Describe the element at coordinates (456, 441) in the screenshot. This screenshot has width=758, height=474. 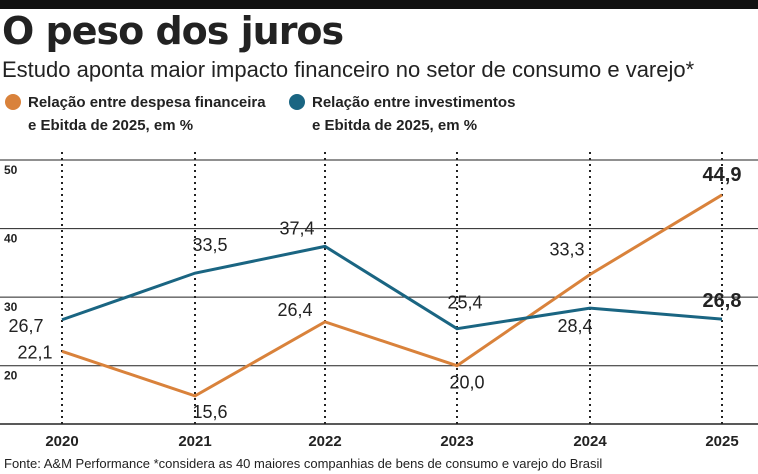
I see `x-tick-label: 2023` at that location.